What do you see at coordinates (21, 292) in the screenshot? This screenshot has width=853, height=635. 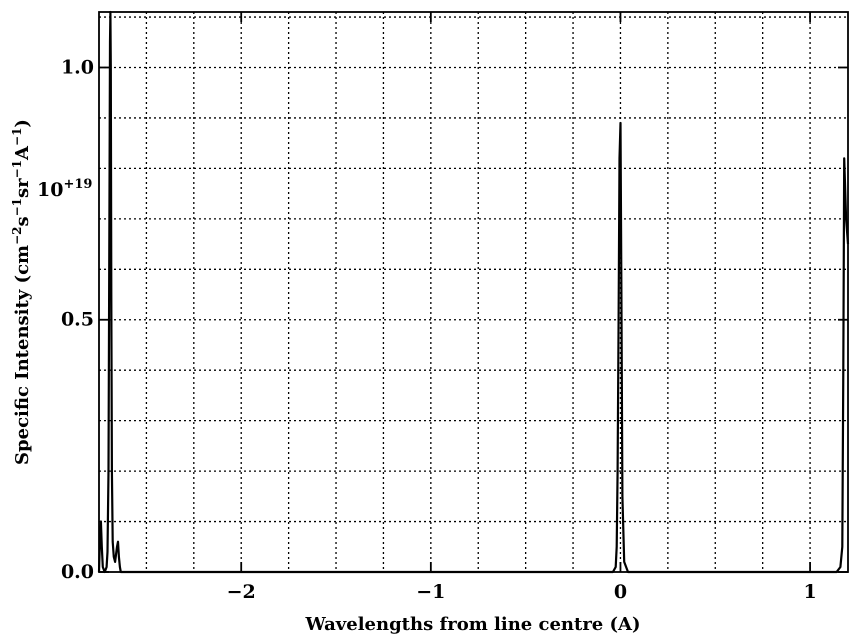 I see `y-axis-title: Specific Intensity (cm−2s−1sr−1A−1)` at bounding box center [21, 292].